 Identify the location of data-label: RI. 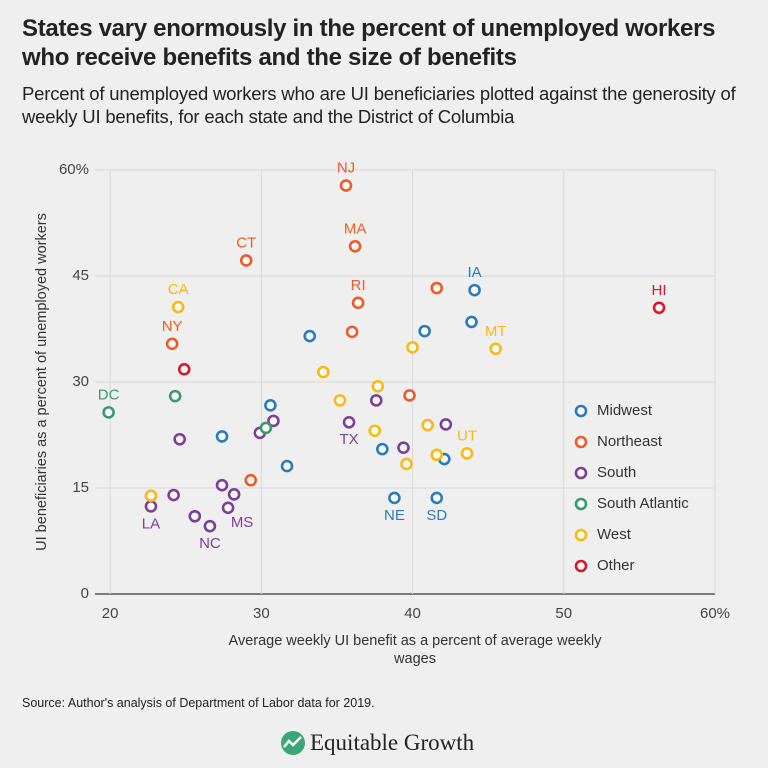
(358, 285).